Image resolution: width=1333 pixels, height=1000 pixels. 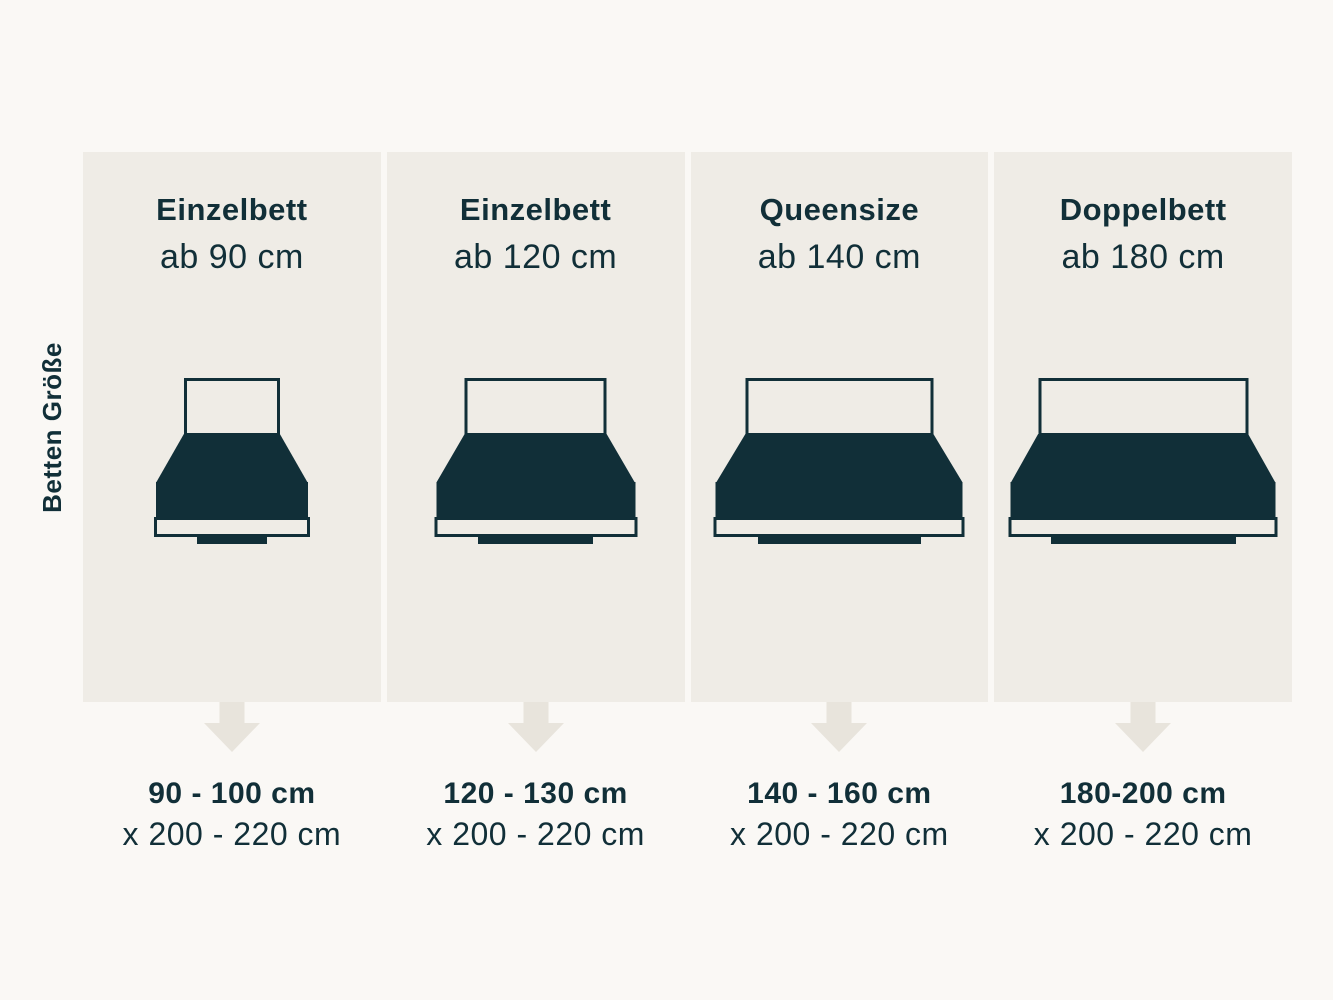 I want to click on size-width-range: 90 - 100 cm, so click(x=232, y=793).